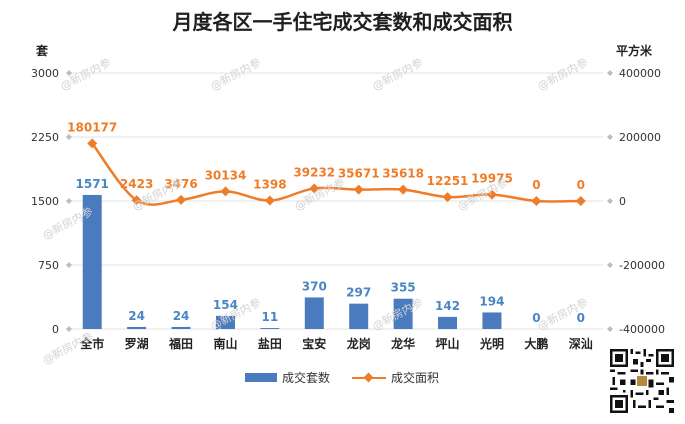 This screenshot has height=424, width=685. Describe the element at coordinates (136, 184) in the screenshot. I see `line-data-label: 2423` at that location.